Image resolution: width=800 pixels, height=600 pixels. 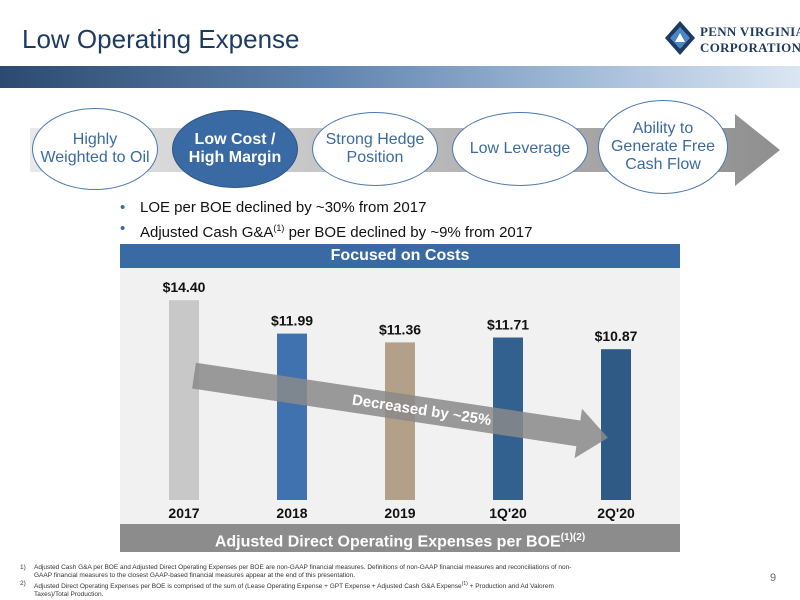 What do you see at coordinates (400, 77) in the screenshot?
I see `header-band` at bounding box center [400, 77].